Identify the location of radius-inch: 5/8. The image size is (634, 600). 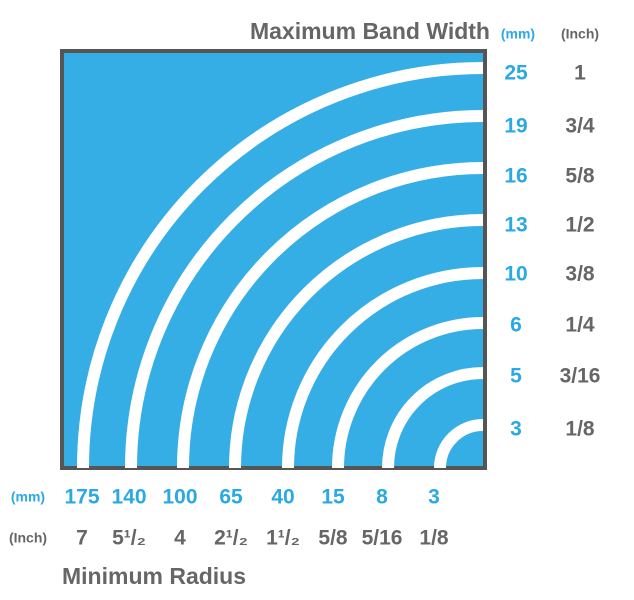
(333, 538).